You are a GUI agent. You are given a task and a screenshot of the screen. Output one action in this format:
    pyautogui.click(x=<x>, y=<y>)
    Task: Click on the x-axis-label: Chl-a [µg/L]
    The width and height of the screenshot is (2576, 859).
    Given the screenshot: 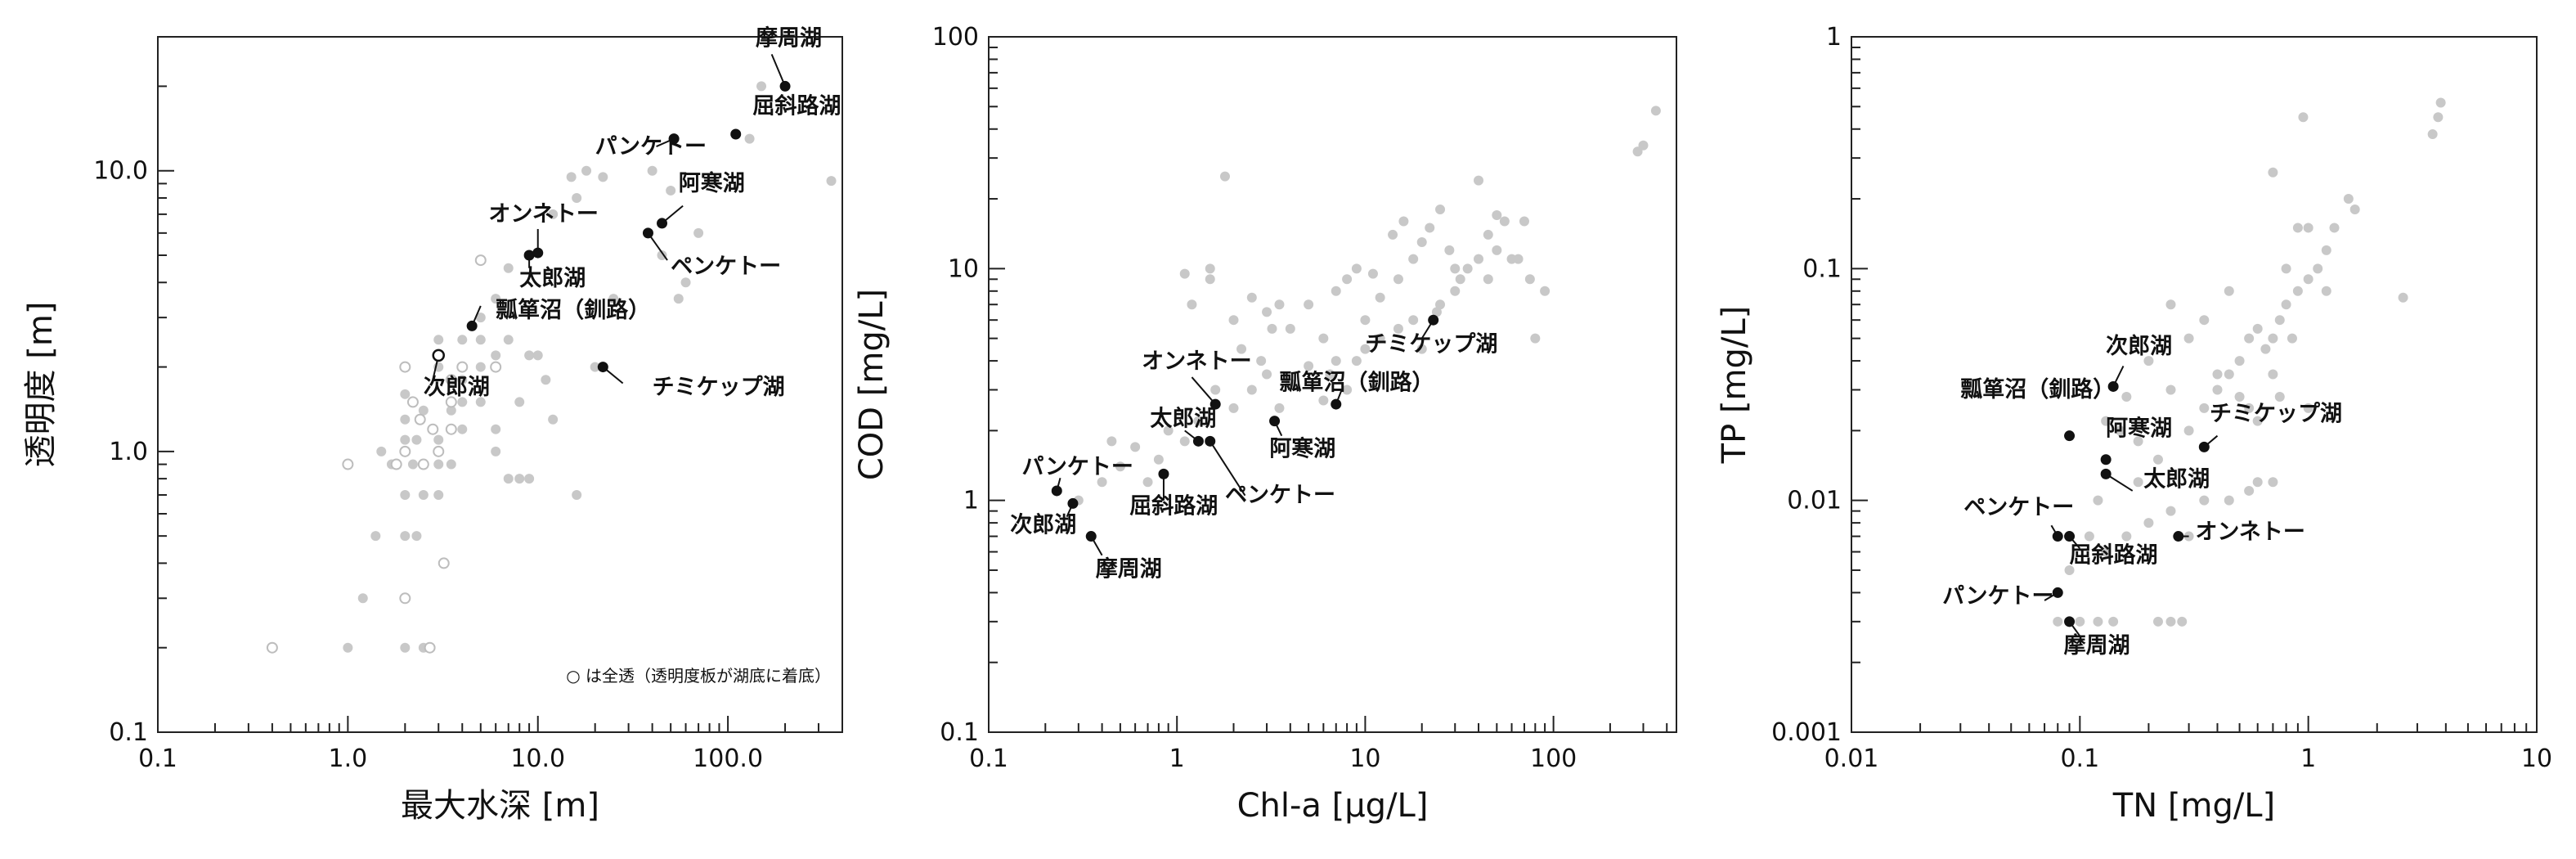 What is the action you would take?
    pyautogui.click(x=1333, y=806)
    